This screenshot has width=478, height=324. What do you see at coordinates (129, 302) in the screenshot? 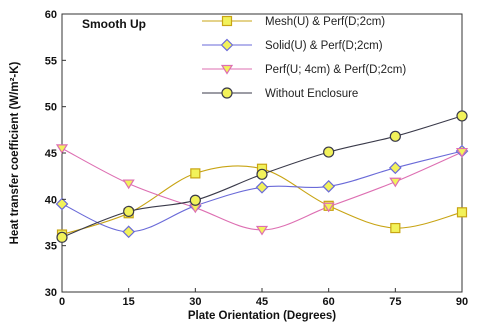
I see `x-tick-label: 15` at bounding box center [129, 302].